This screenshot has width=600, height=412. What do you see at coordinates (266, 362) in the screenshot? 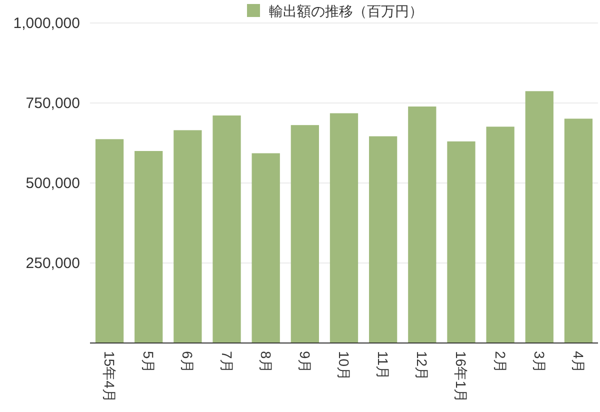
I see `x-tick-label: 8月` at bounding box center [266, 362].